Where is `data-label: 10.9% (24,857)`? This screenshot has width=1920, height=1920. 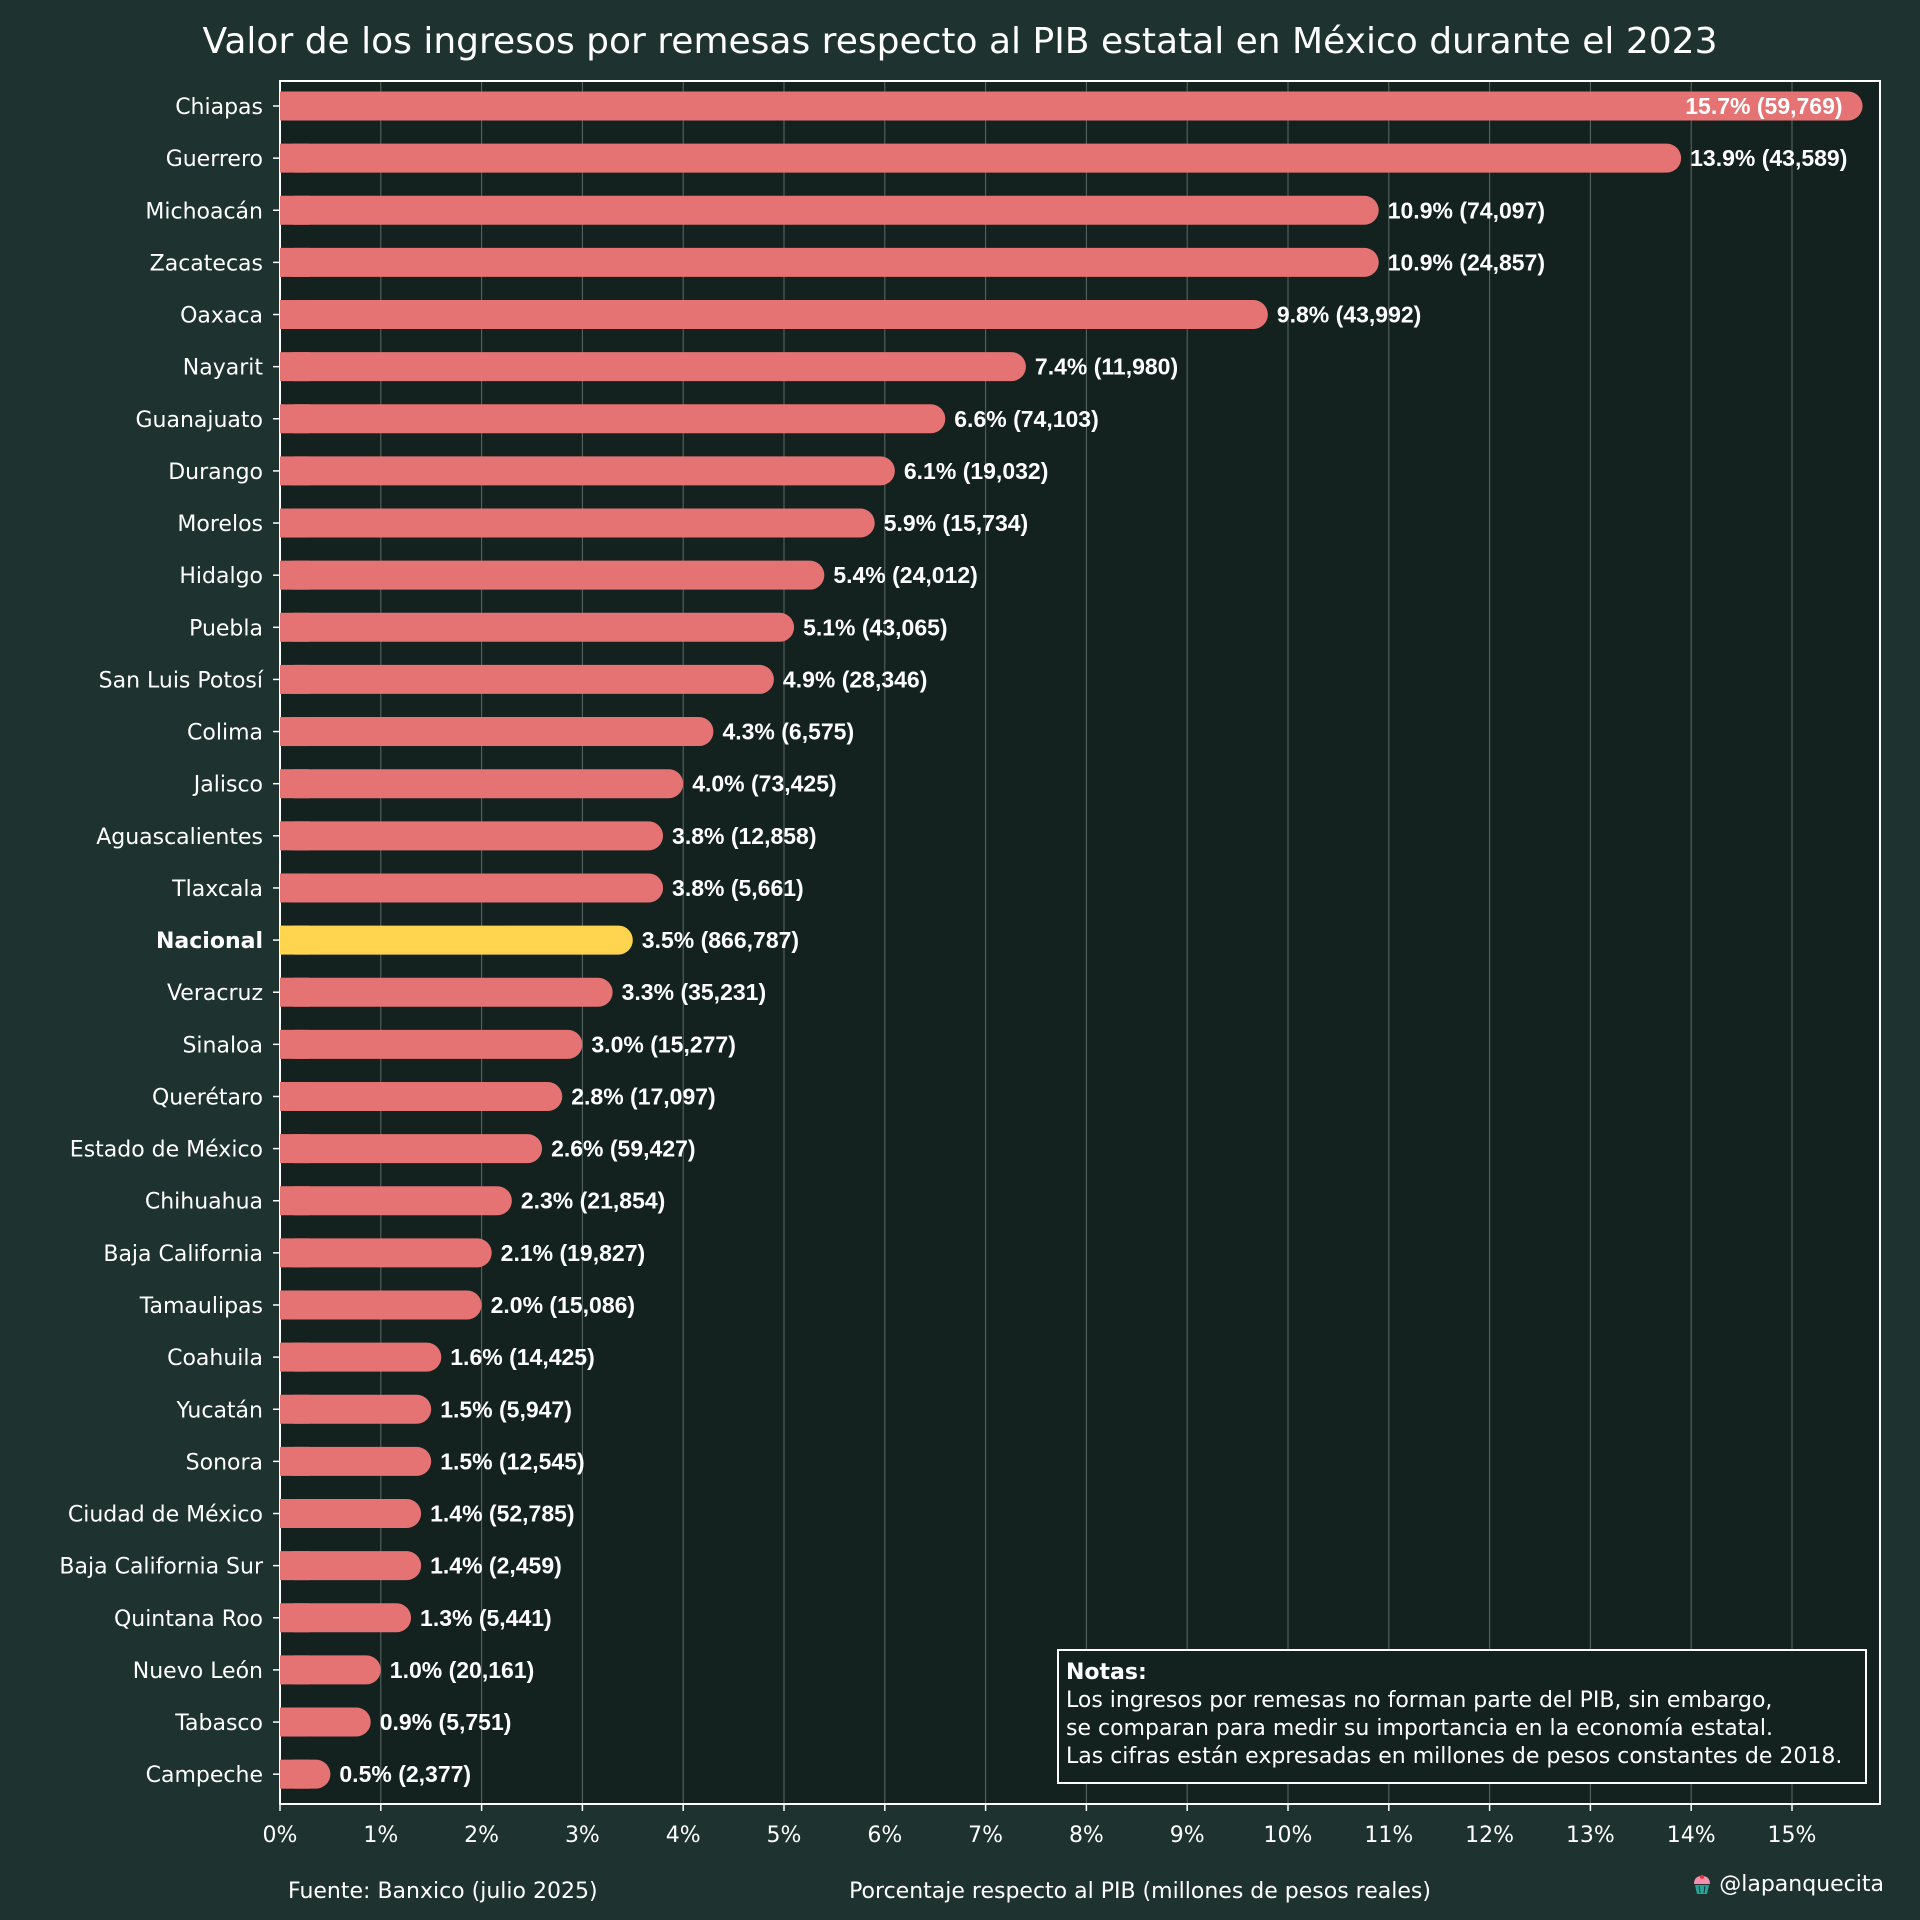 data-label: 10.9% (24,857) is located at coordinates (1466, 262).